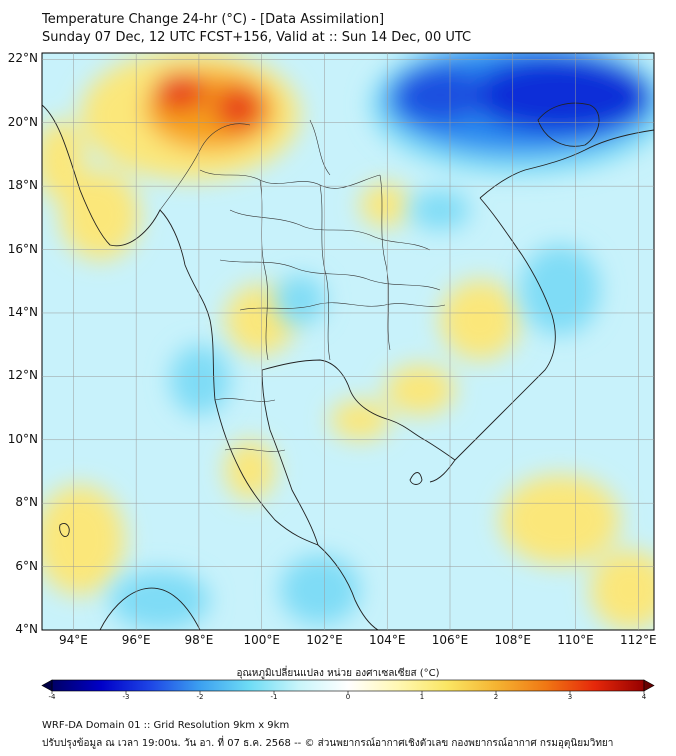  Describe the element at coordinates (261, 640) in the screenshot. I see `longitude-label: 100°E` at that location.